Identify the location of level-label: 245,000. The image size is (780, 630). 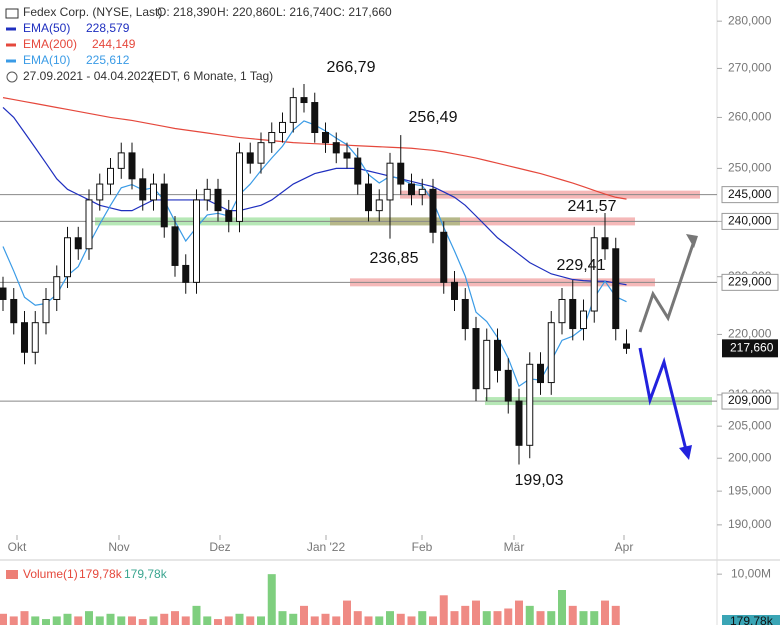
(750, 194).